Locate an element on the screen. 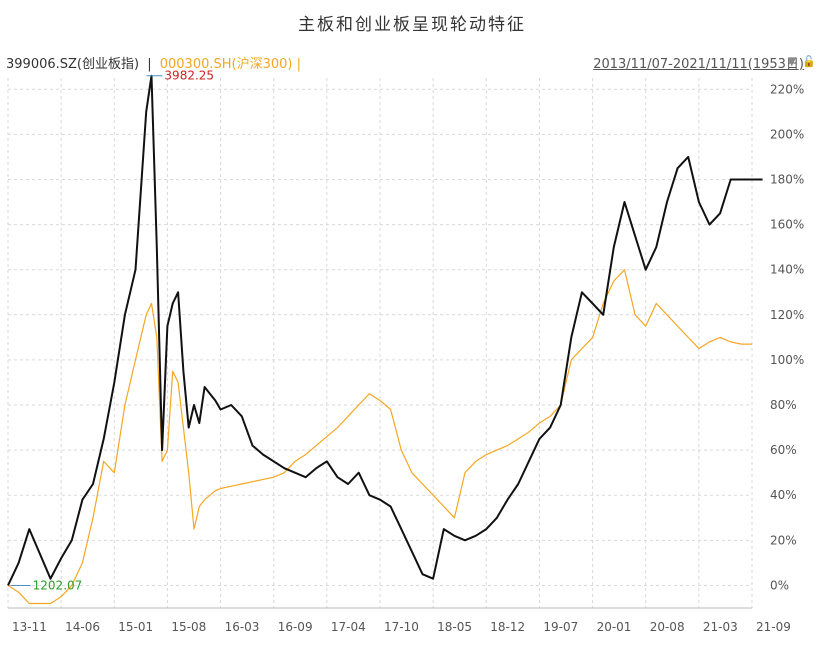 The height and width of the screenshot is (649, 824). x-tick-label: 16-09 is located at coordinates (295, 627).